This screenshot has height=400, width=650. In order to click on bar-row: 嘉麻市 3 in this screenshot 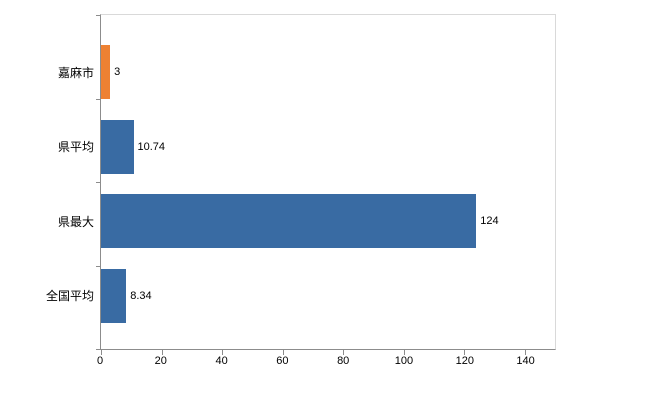, I will do `click(306, 72)`.